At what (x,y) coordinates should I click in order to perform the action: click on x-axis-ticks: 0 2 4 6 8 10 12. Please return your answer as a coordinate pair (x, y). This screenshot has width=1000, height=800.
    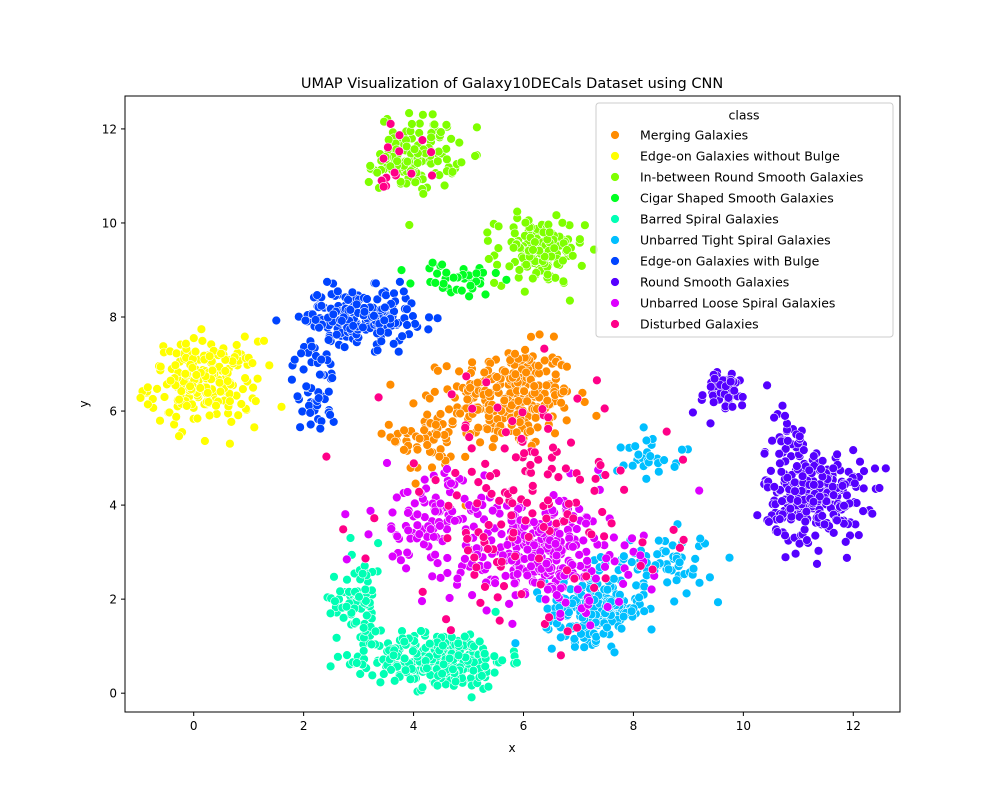
    Looking at the image, I should click on (525, 722).